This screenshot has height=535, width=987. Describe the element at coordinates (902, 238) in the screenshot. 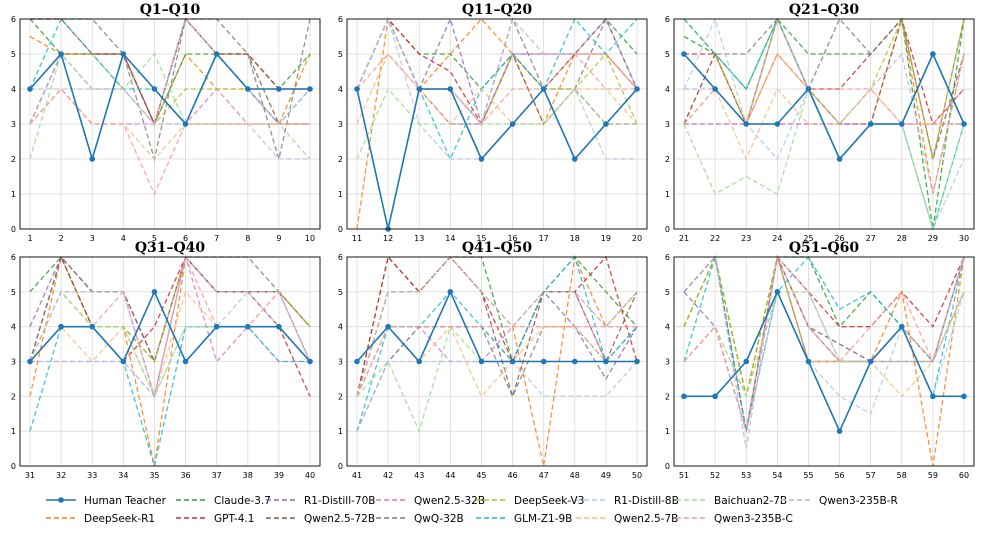

I see `x-tick-label: 28` at that location.